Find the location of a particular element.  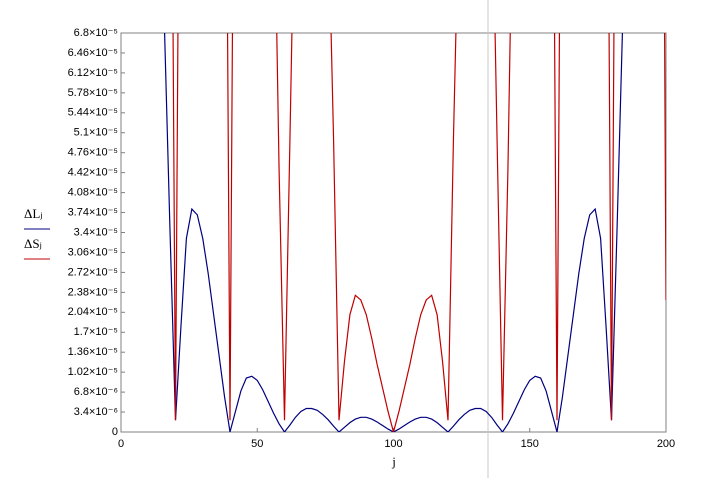

y-tick-label: 4.08×10⁻⁵ is located at coordinates (93, 193).